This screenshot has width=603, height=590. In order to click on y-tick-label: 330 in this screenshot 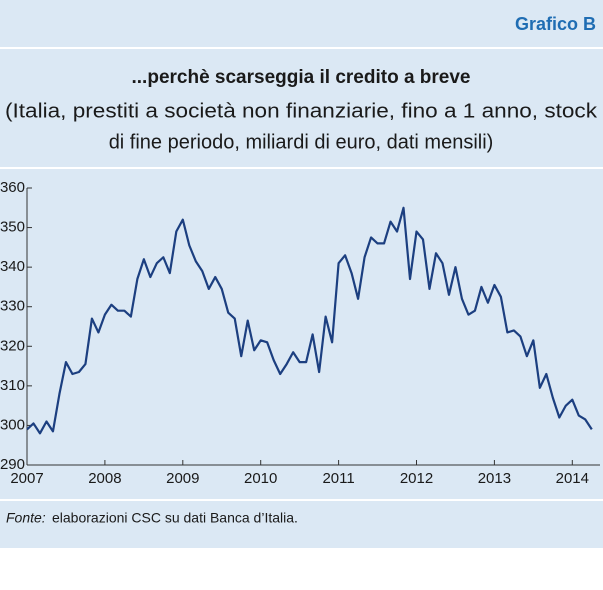, I will do `click(12, 306)`.